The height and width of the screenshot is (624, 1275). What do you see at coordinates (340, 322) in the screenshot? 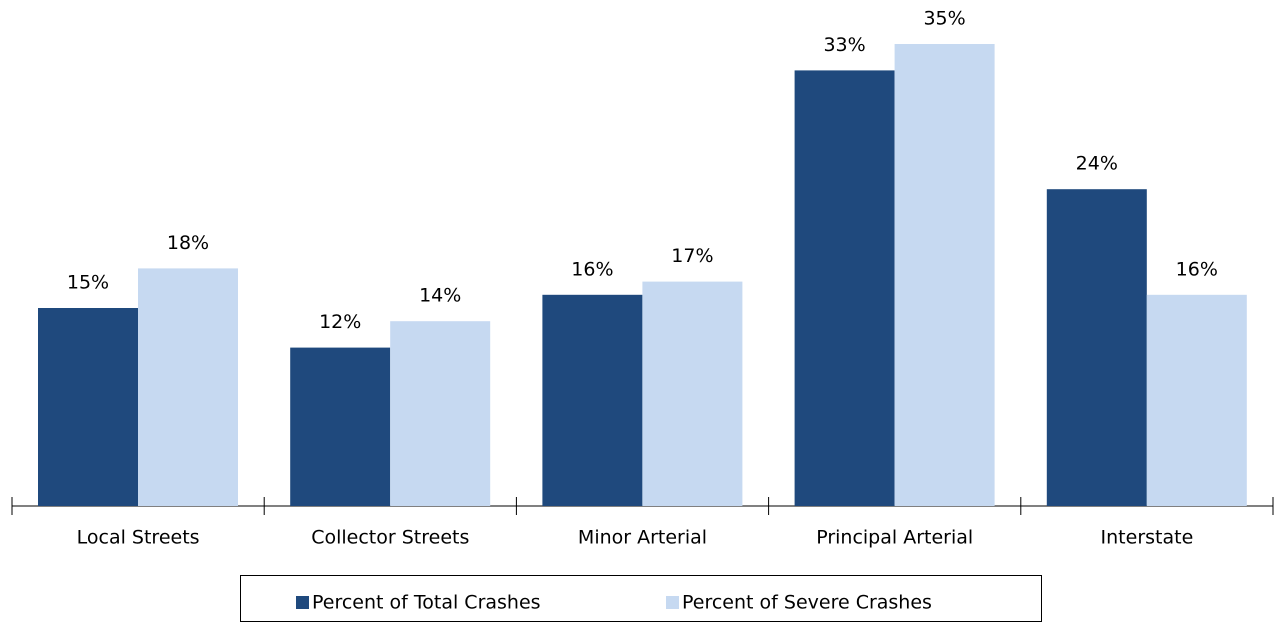
I see `value-label: 12%` at bounding box center [340, 322].